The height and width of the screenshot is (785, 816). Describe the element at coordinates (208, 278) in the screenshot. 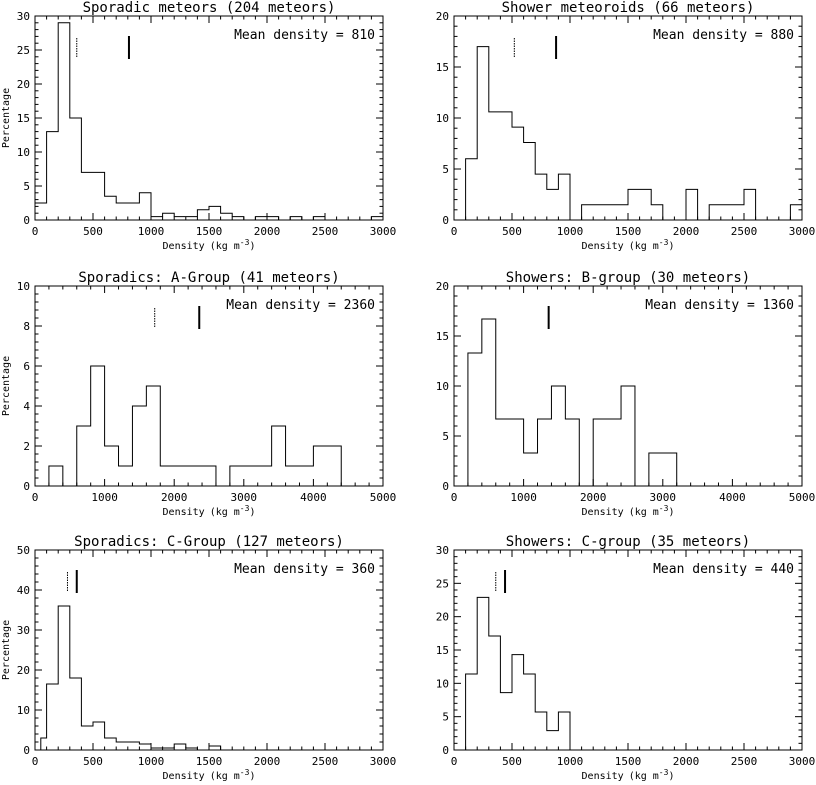

I see `chart-title: Sporadics: A-Group (41 meteors)` at that location.